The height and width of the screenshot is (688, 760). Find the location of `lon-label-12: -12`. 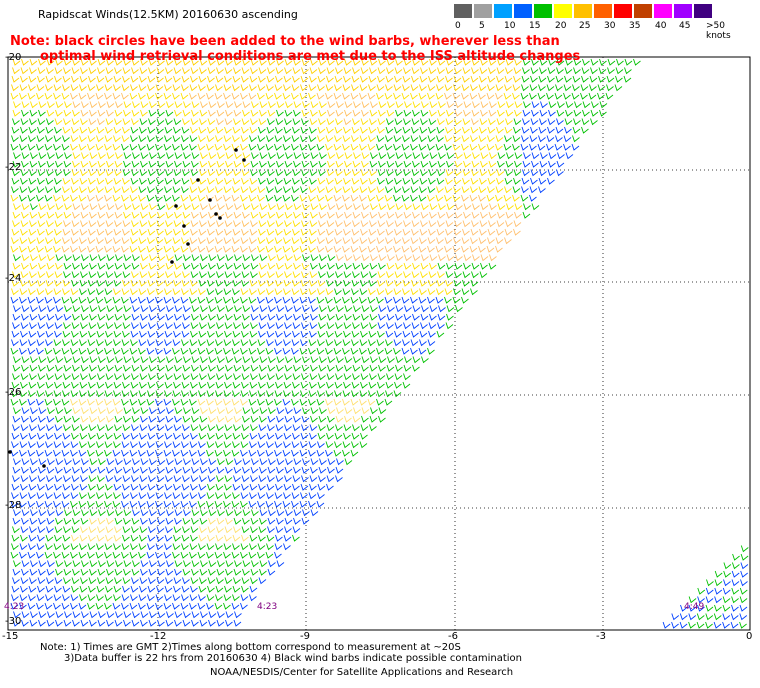

lon-label-12: -12 is located at coordinates (158, 636).